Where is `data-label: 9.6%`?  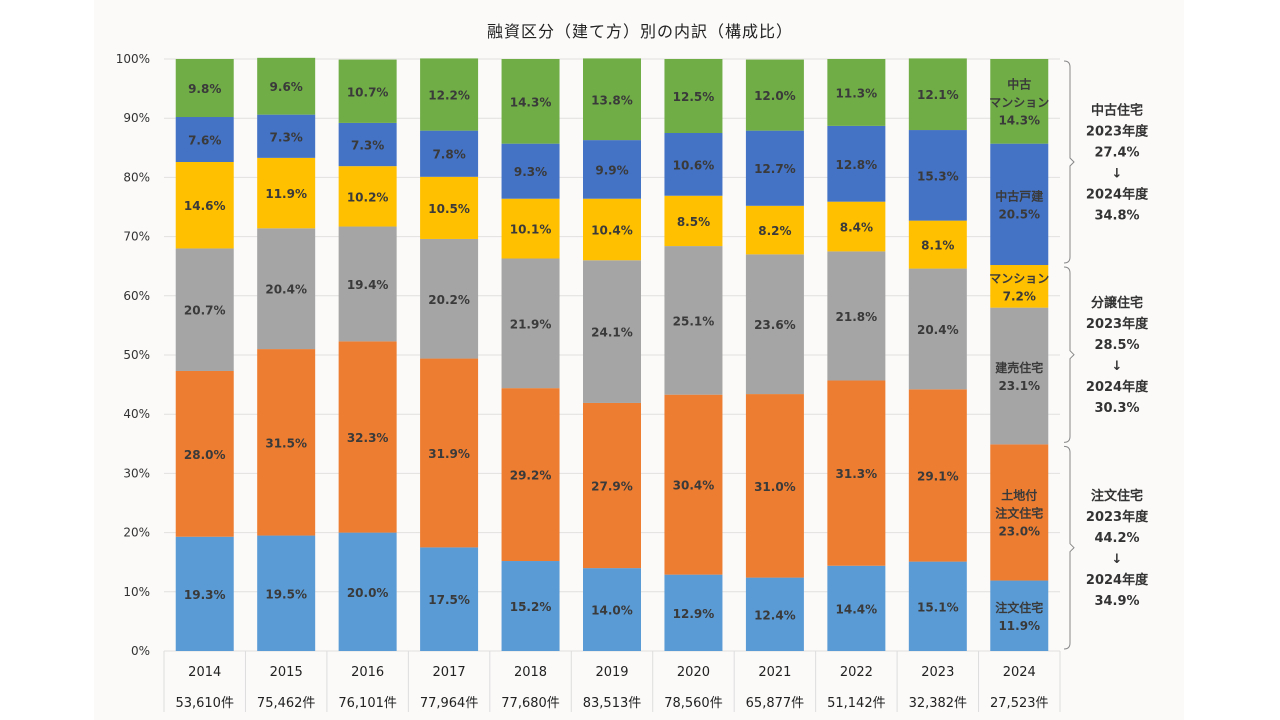
data-label: 9.6% is located at coordinates (286, 87).